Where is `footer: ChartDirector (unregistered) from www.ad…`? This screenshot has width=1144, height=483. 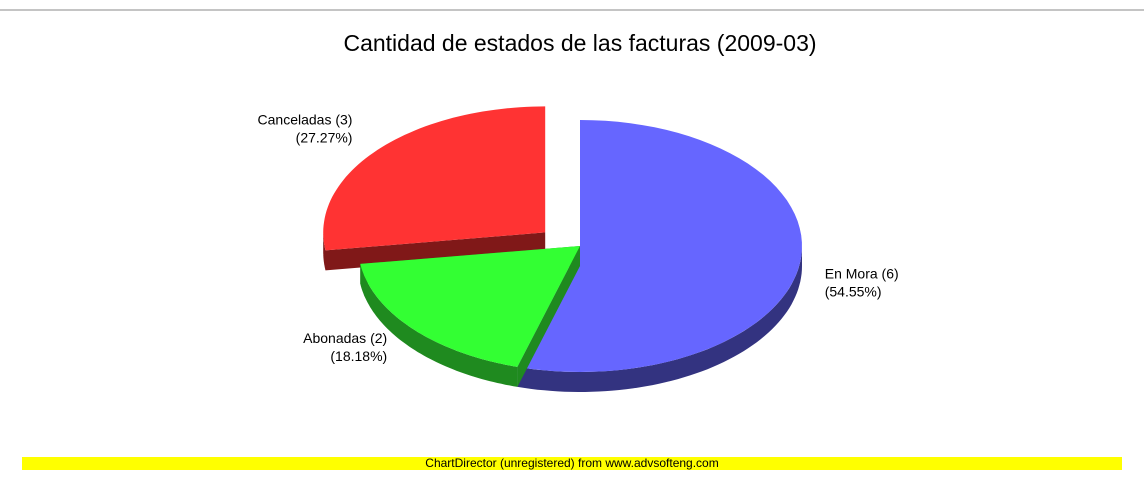
footer: ChartDirector (unregistered) from www.ad… is located at coordinates (571, 463).